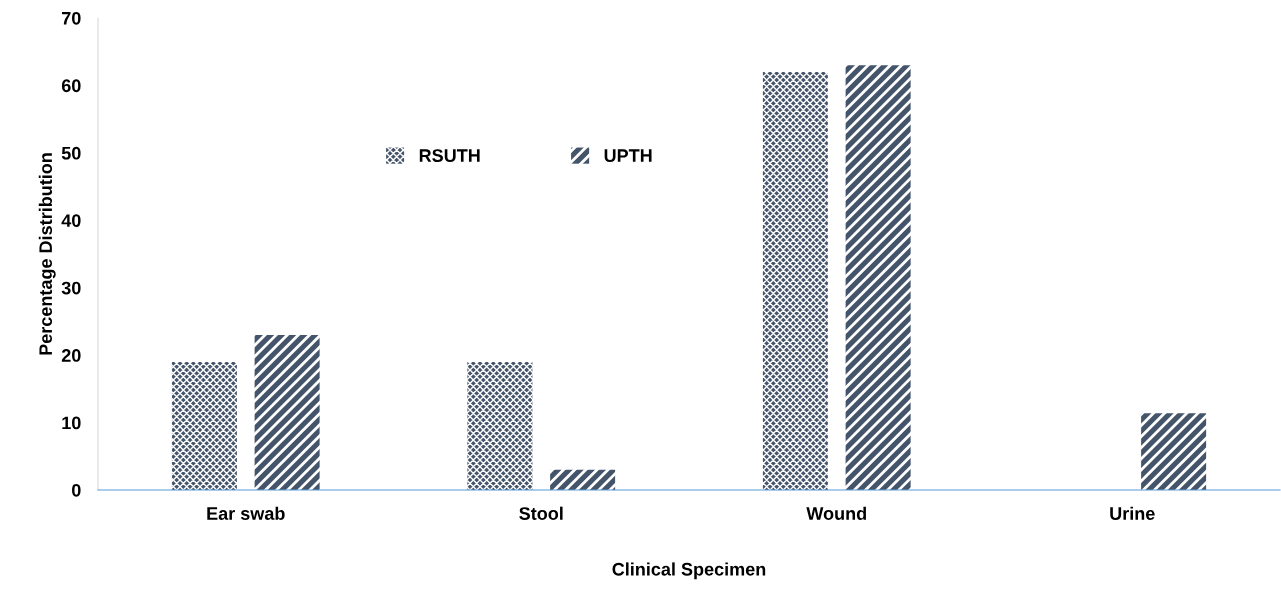  Describe the element at coordinates (1132, 513) in the screenshot. I see `x-tick-label: Urine` at that location.